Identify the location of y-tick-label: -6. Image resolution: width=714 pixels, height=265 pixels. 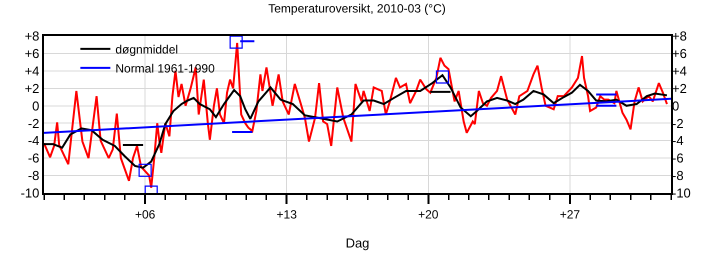
(34, 158).